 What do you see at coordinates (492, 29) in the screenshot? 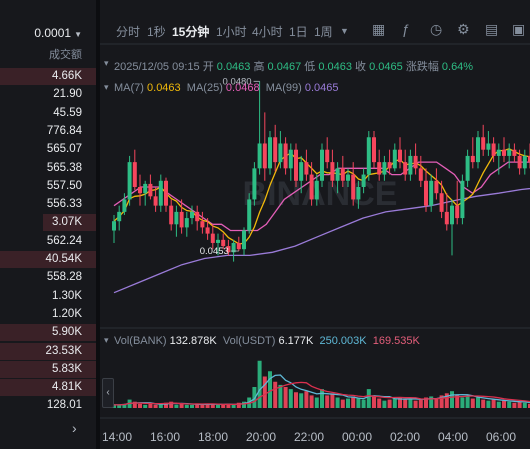
I see `template-icon: ▤` at bounding box center [492, 29].